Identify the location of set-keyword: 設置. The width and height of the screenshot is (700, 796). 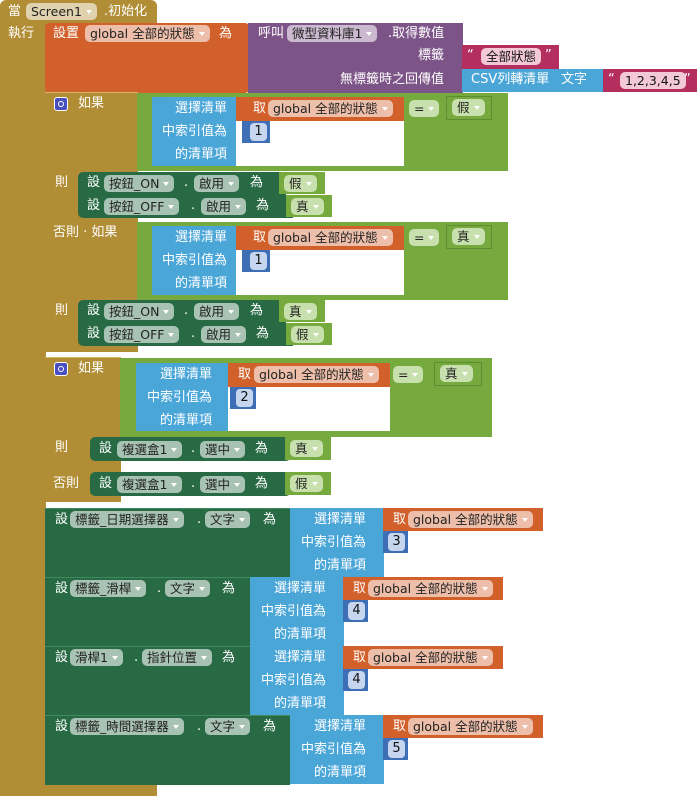
(66, 33).